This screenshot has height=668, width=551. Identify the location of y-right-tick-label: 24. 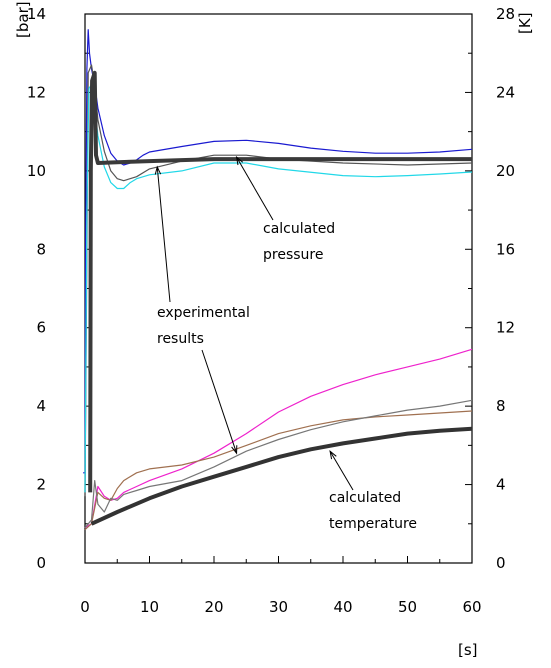
(505, 92).